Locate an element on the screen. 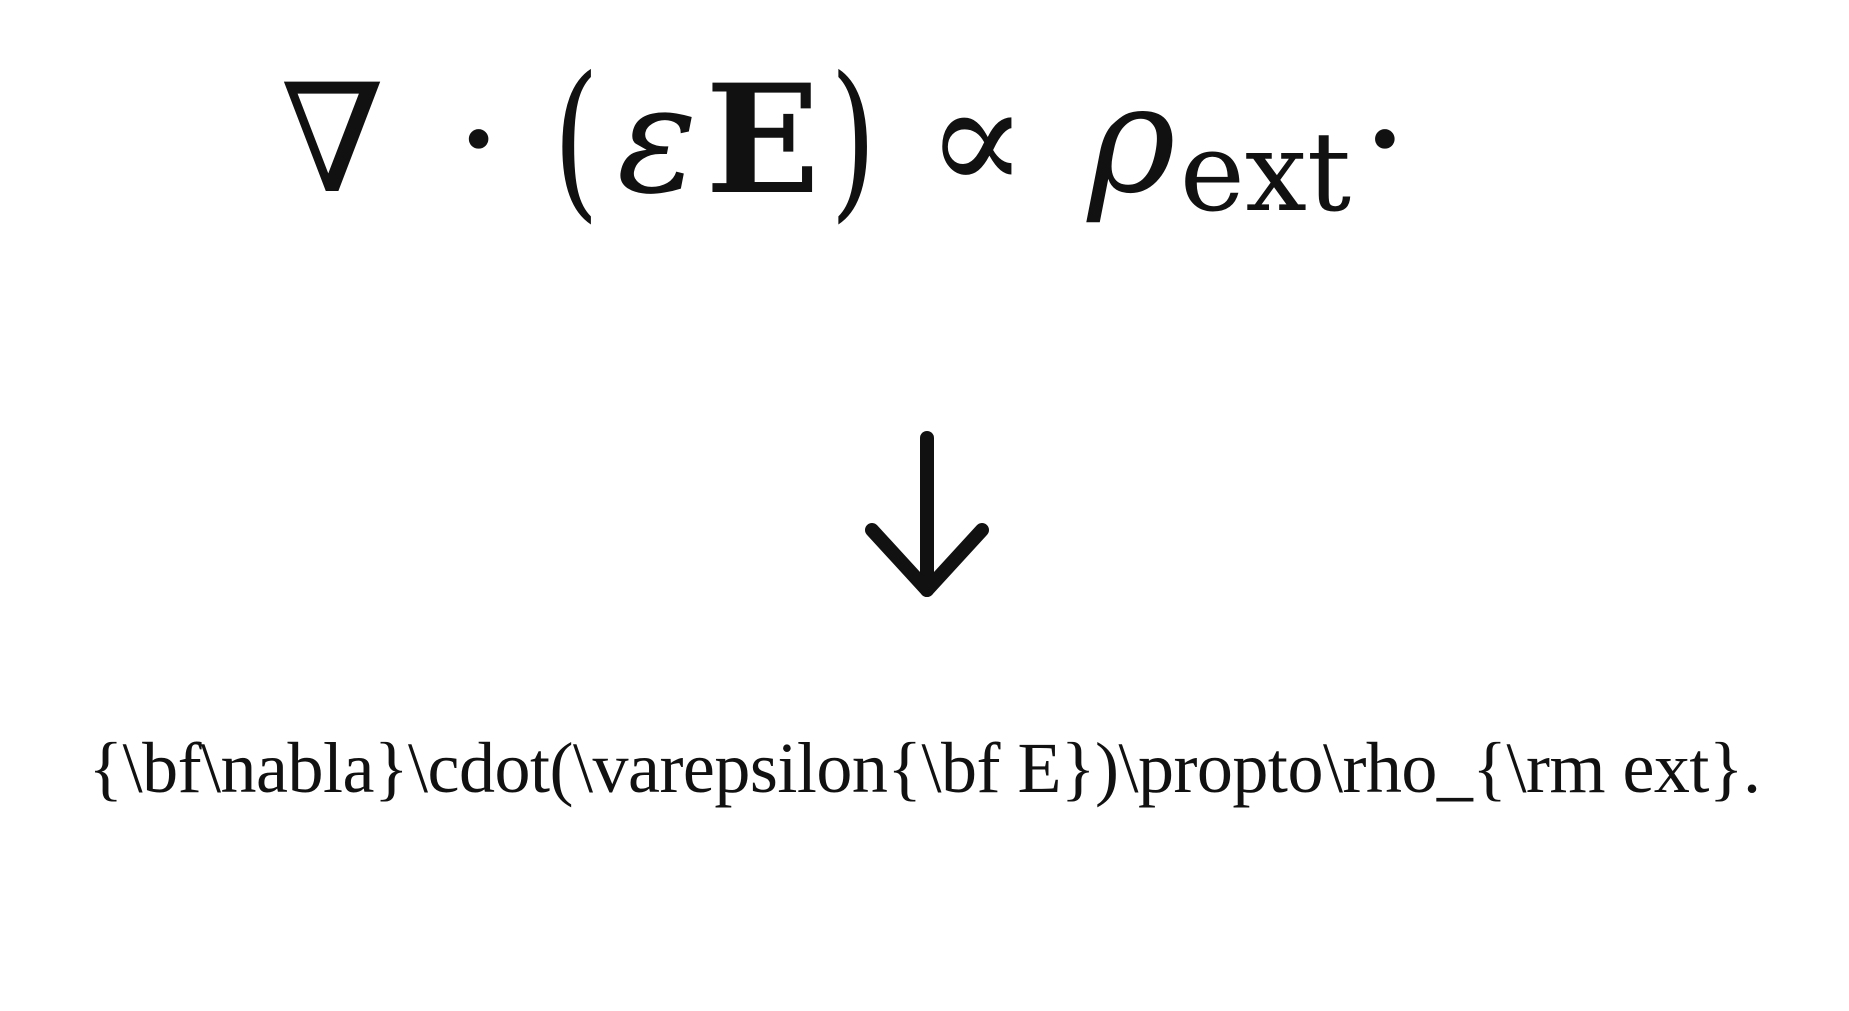 The width and height of the screenshot is (1849, 1011). down-arrow-icon is located at coordinates (927, 514).